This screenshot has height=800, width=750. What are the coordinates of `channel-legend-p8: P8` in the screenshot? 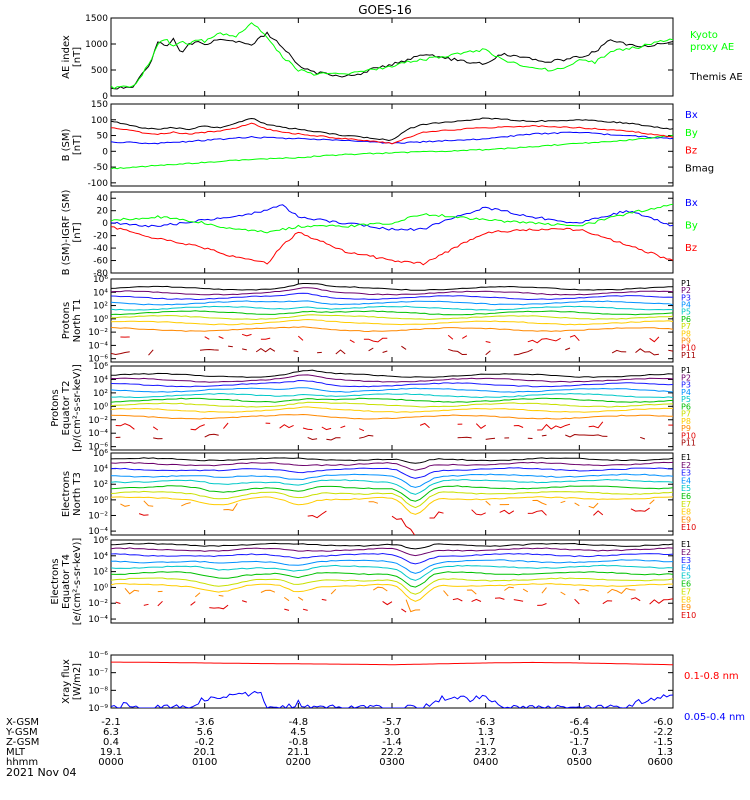 It's located at (686, 421).